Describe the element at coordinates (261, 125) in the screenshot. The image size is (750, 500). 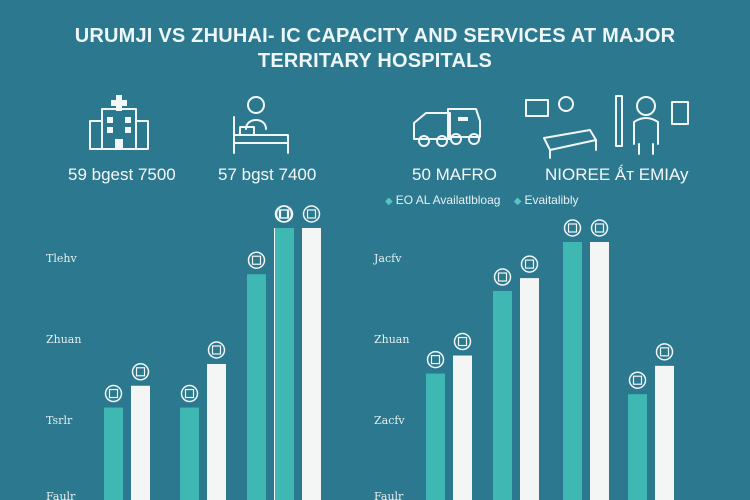
I see `patient-bed-icon` at that location.